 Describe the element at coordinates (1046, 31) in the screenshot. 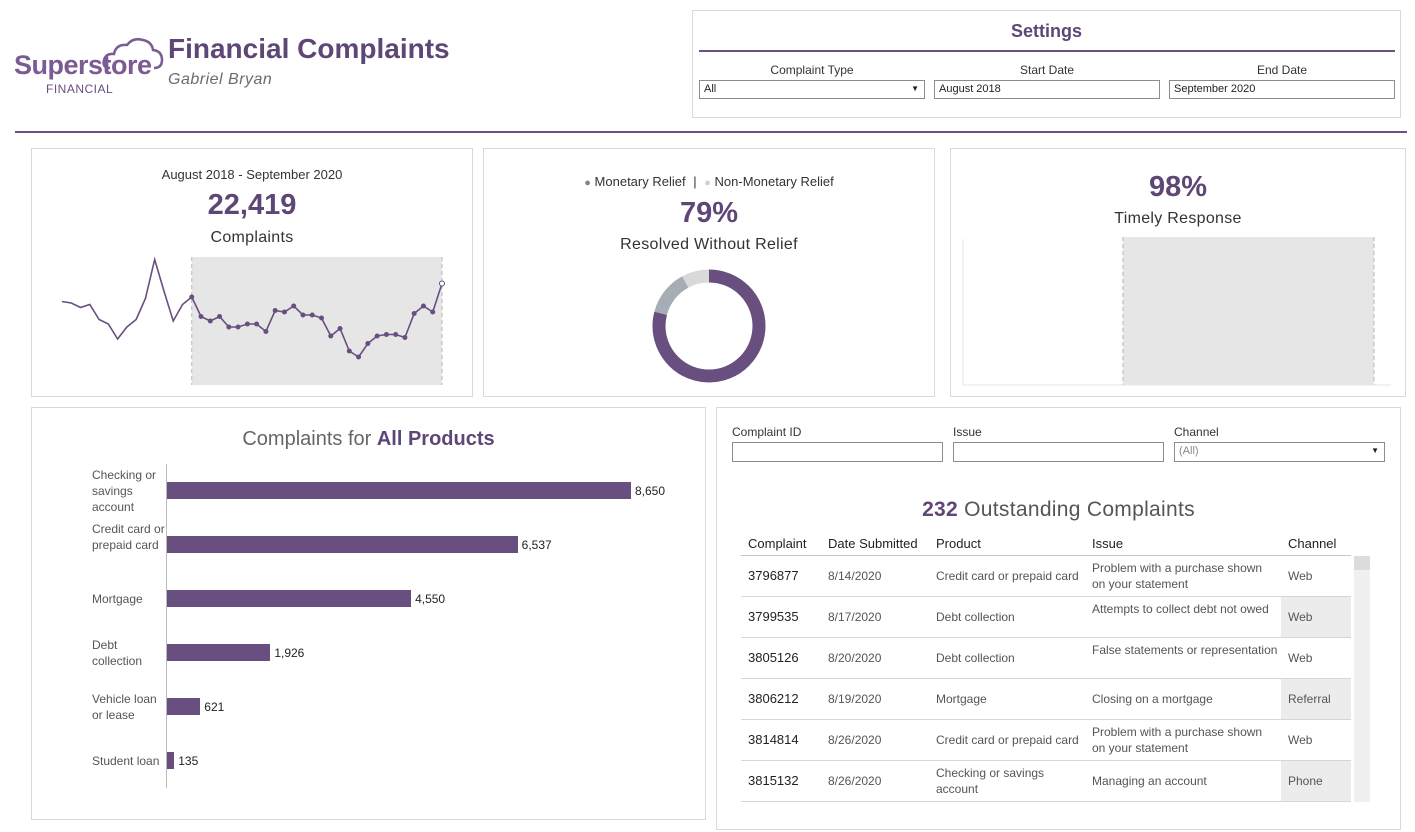

I see `settings-title: Settings` at that location.